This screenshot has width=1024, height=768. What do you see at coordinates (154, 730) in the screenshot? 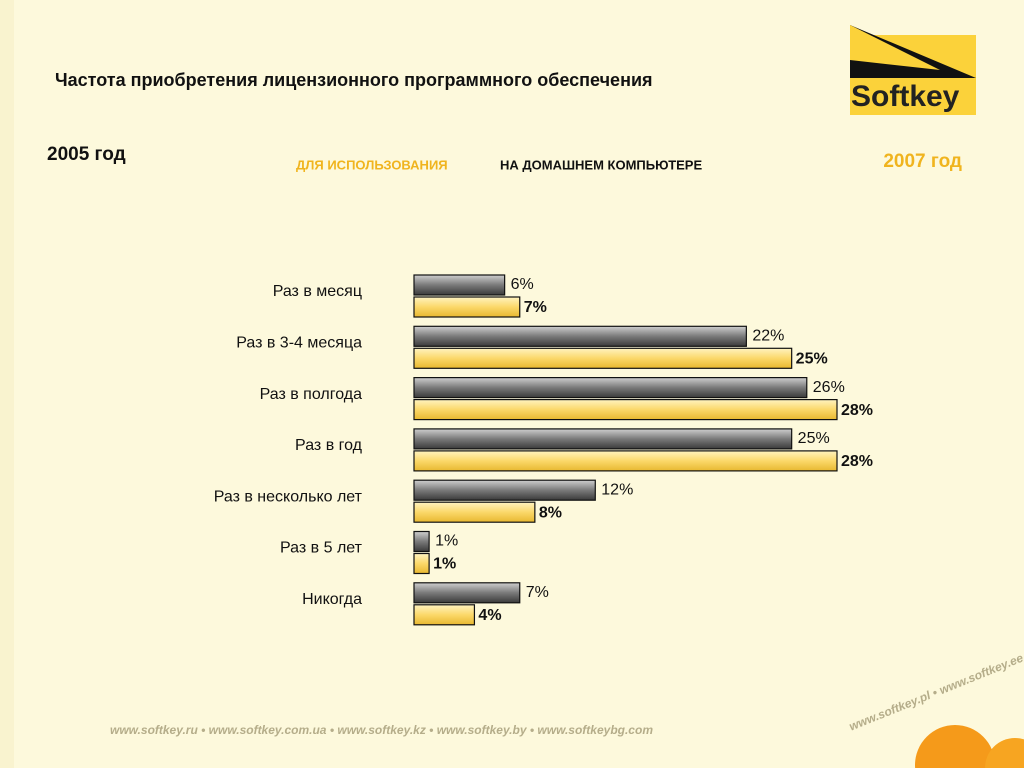
I see `footer-link: www.softkey.ru` at bounding box center [154, 730].